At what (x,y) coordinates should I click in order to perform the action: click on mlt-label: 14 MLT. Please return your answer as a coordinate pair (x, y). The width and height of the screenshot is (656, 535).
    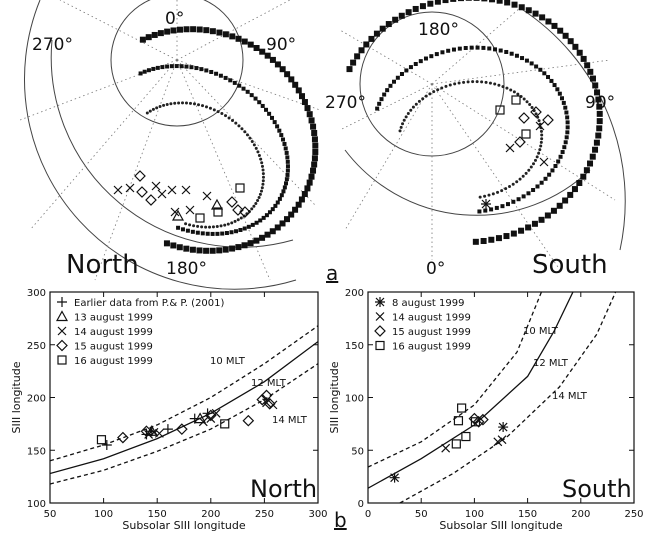
    Looking at the image, I should click on (290, 420).